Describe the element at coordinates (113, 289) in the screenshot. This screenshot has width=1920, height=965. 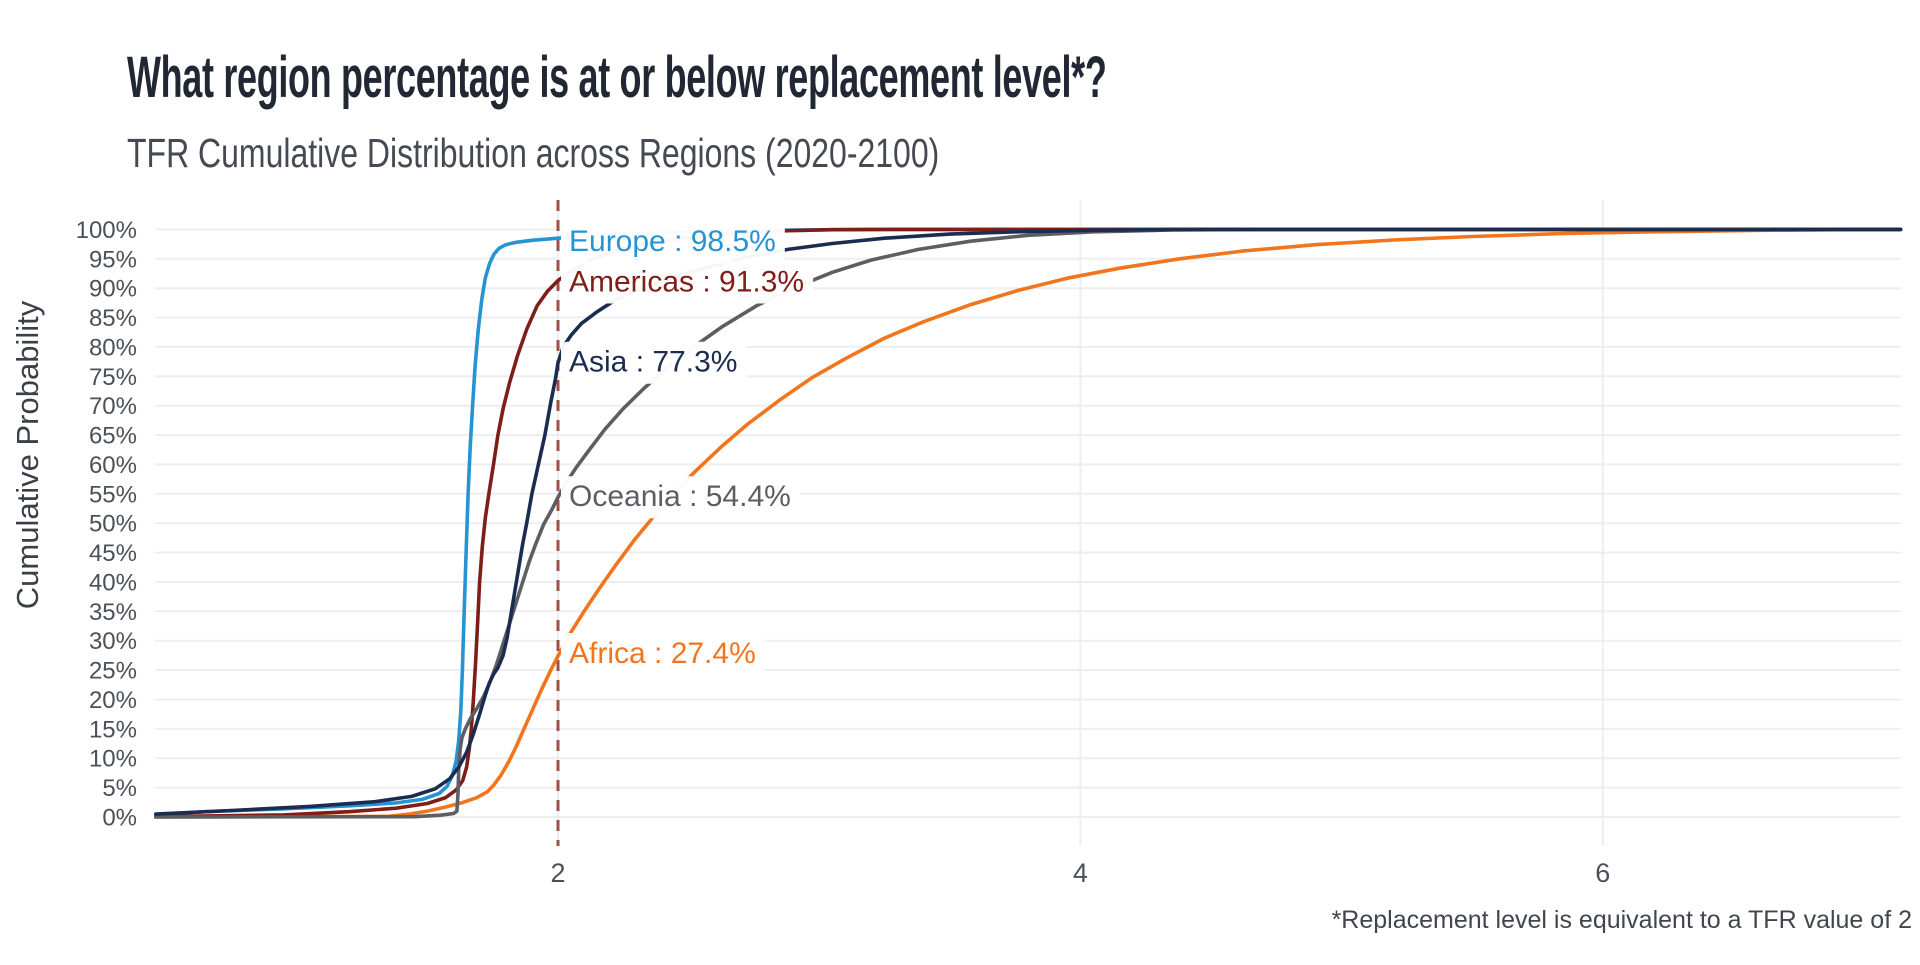
I see `y-tick-label: 90%` at that location.